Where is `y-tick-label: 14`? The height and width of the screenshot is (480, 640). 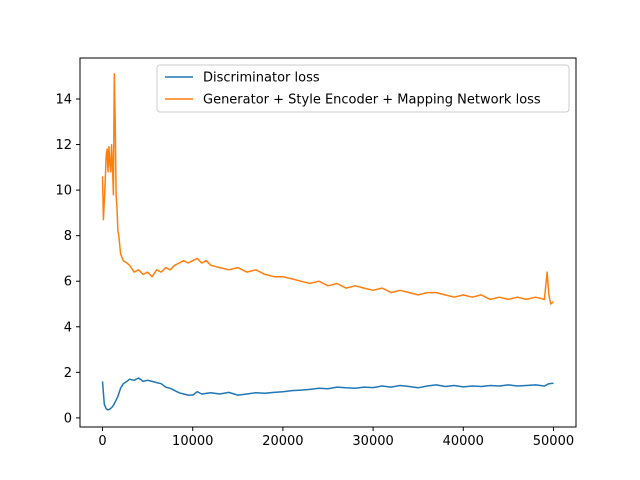
y-tick-label: 14 is located at coordinates (63, 100).